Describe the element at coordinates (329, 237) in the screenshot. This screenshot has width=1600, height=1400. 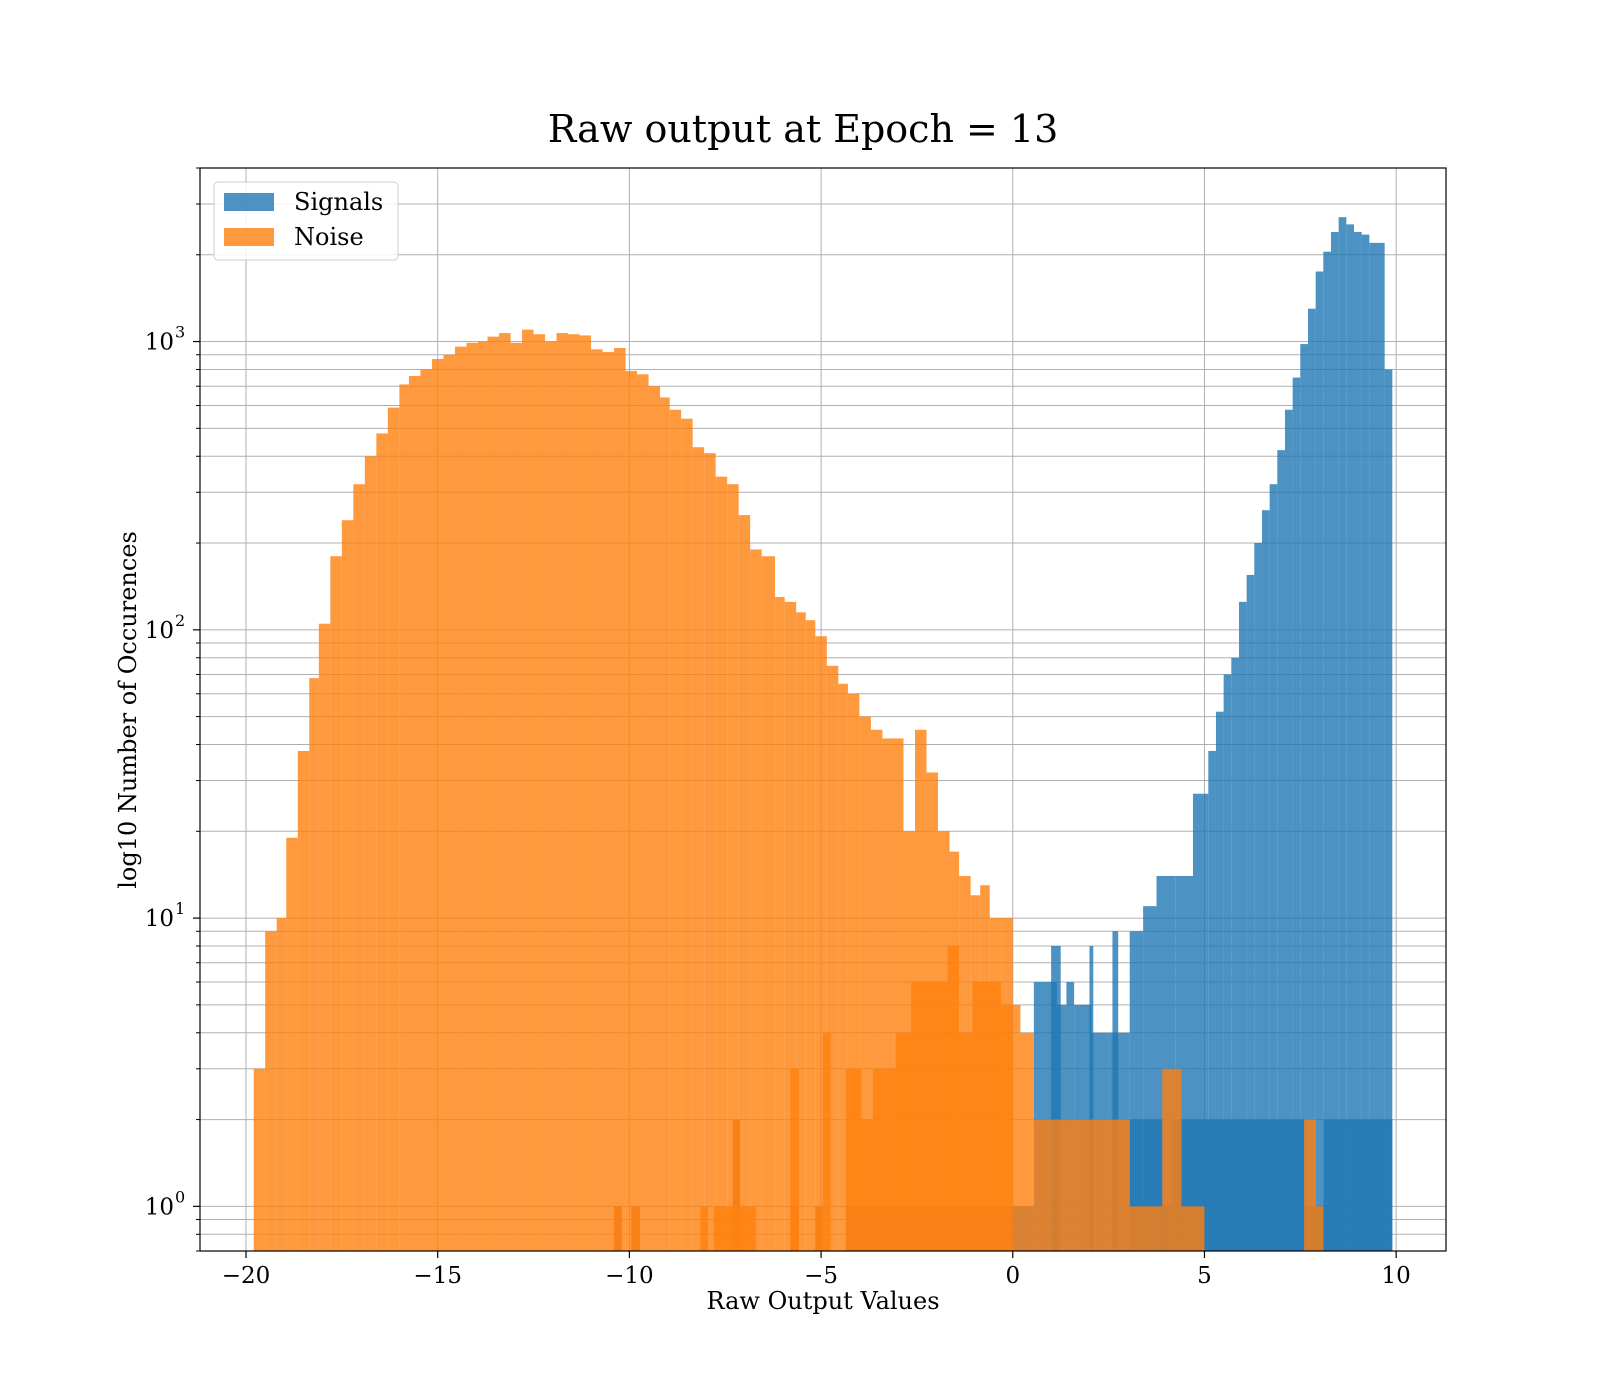
I see `legend-label-noise: Noise` at that location.